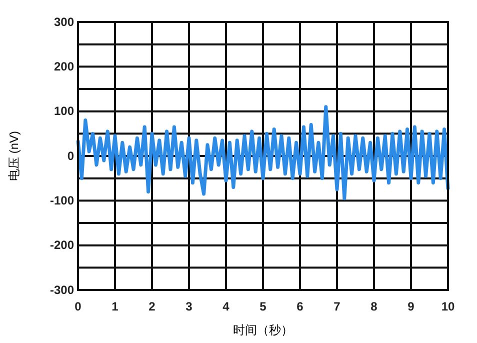 Image resolution: width=477 pixels, height=343 pixels. What do you see at coordinates (14, 156) in the screenshot?
I see `y-axis-title: 电压 (nV)` at bounding box center [14, 156].